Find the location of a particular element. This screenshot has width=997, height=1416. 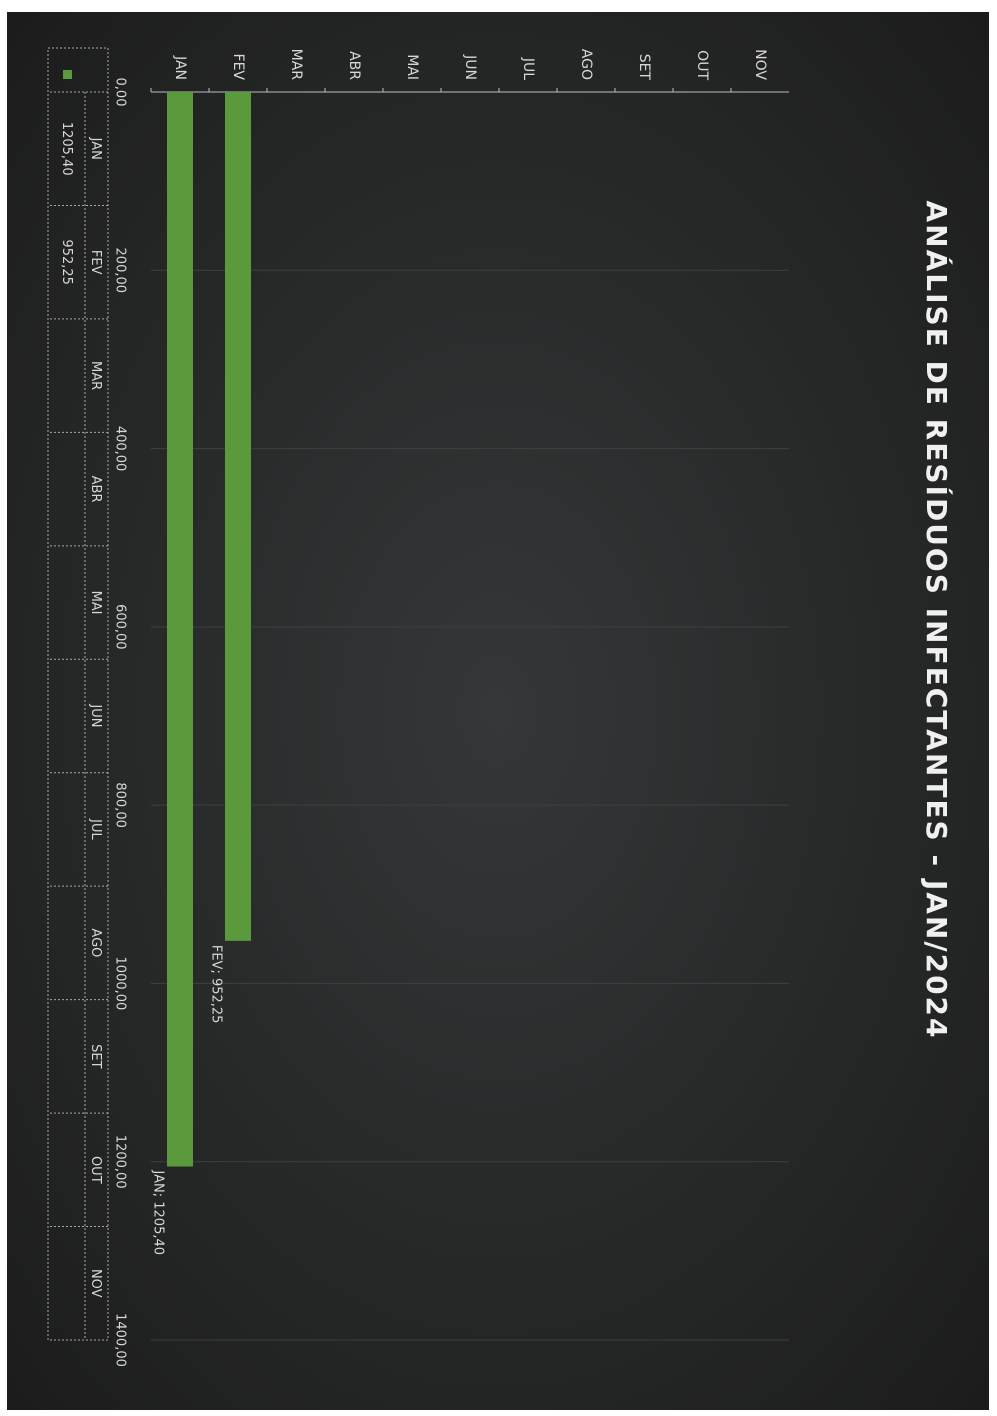

x-tick-label: 1200,00 is located at coordinates (120, 1162).